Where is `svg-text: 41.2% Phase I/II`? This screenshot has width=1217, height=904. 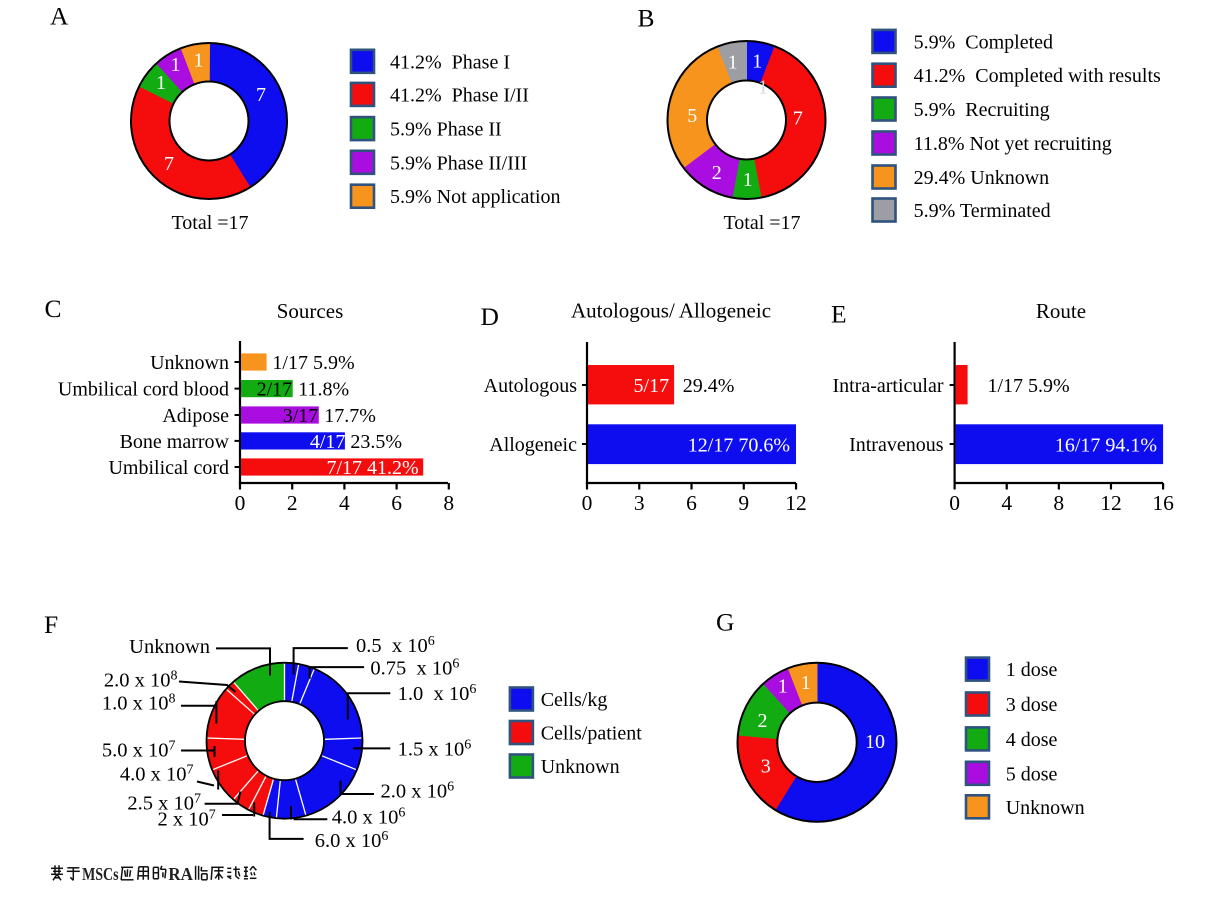 svg-text: 41.2% Phase I/II is located at coordinates (459, 95).